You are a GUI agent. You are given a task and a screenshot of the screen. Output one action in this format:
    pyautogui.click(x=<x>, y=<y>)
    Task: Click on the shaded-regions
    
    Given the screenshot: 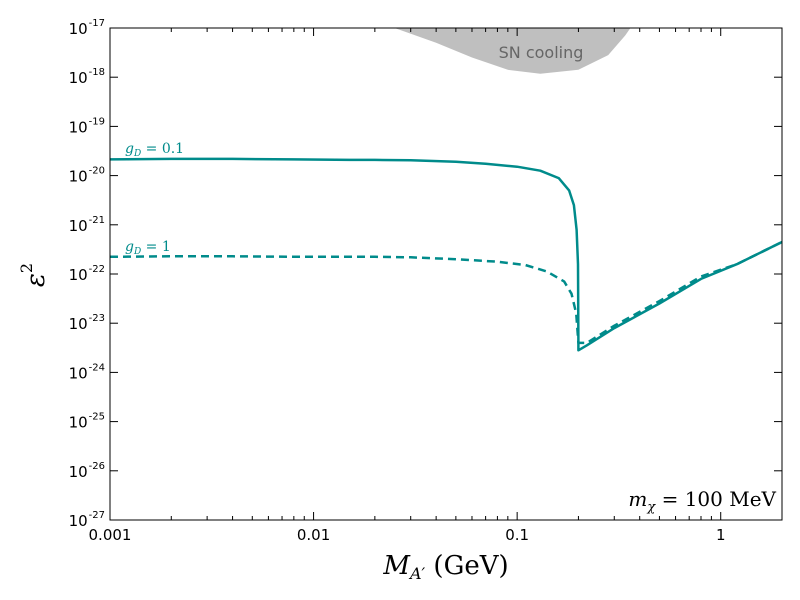 What is the action you would take?
    pyautogui.click(x=512, y=51)
    